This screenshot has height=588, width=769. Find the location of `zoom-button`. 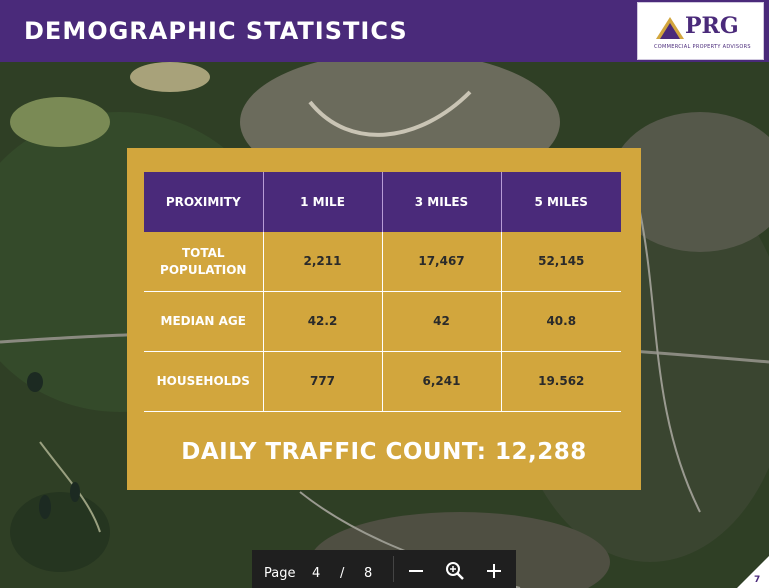

zoom-button is located at coordinates (455, 571).